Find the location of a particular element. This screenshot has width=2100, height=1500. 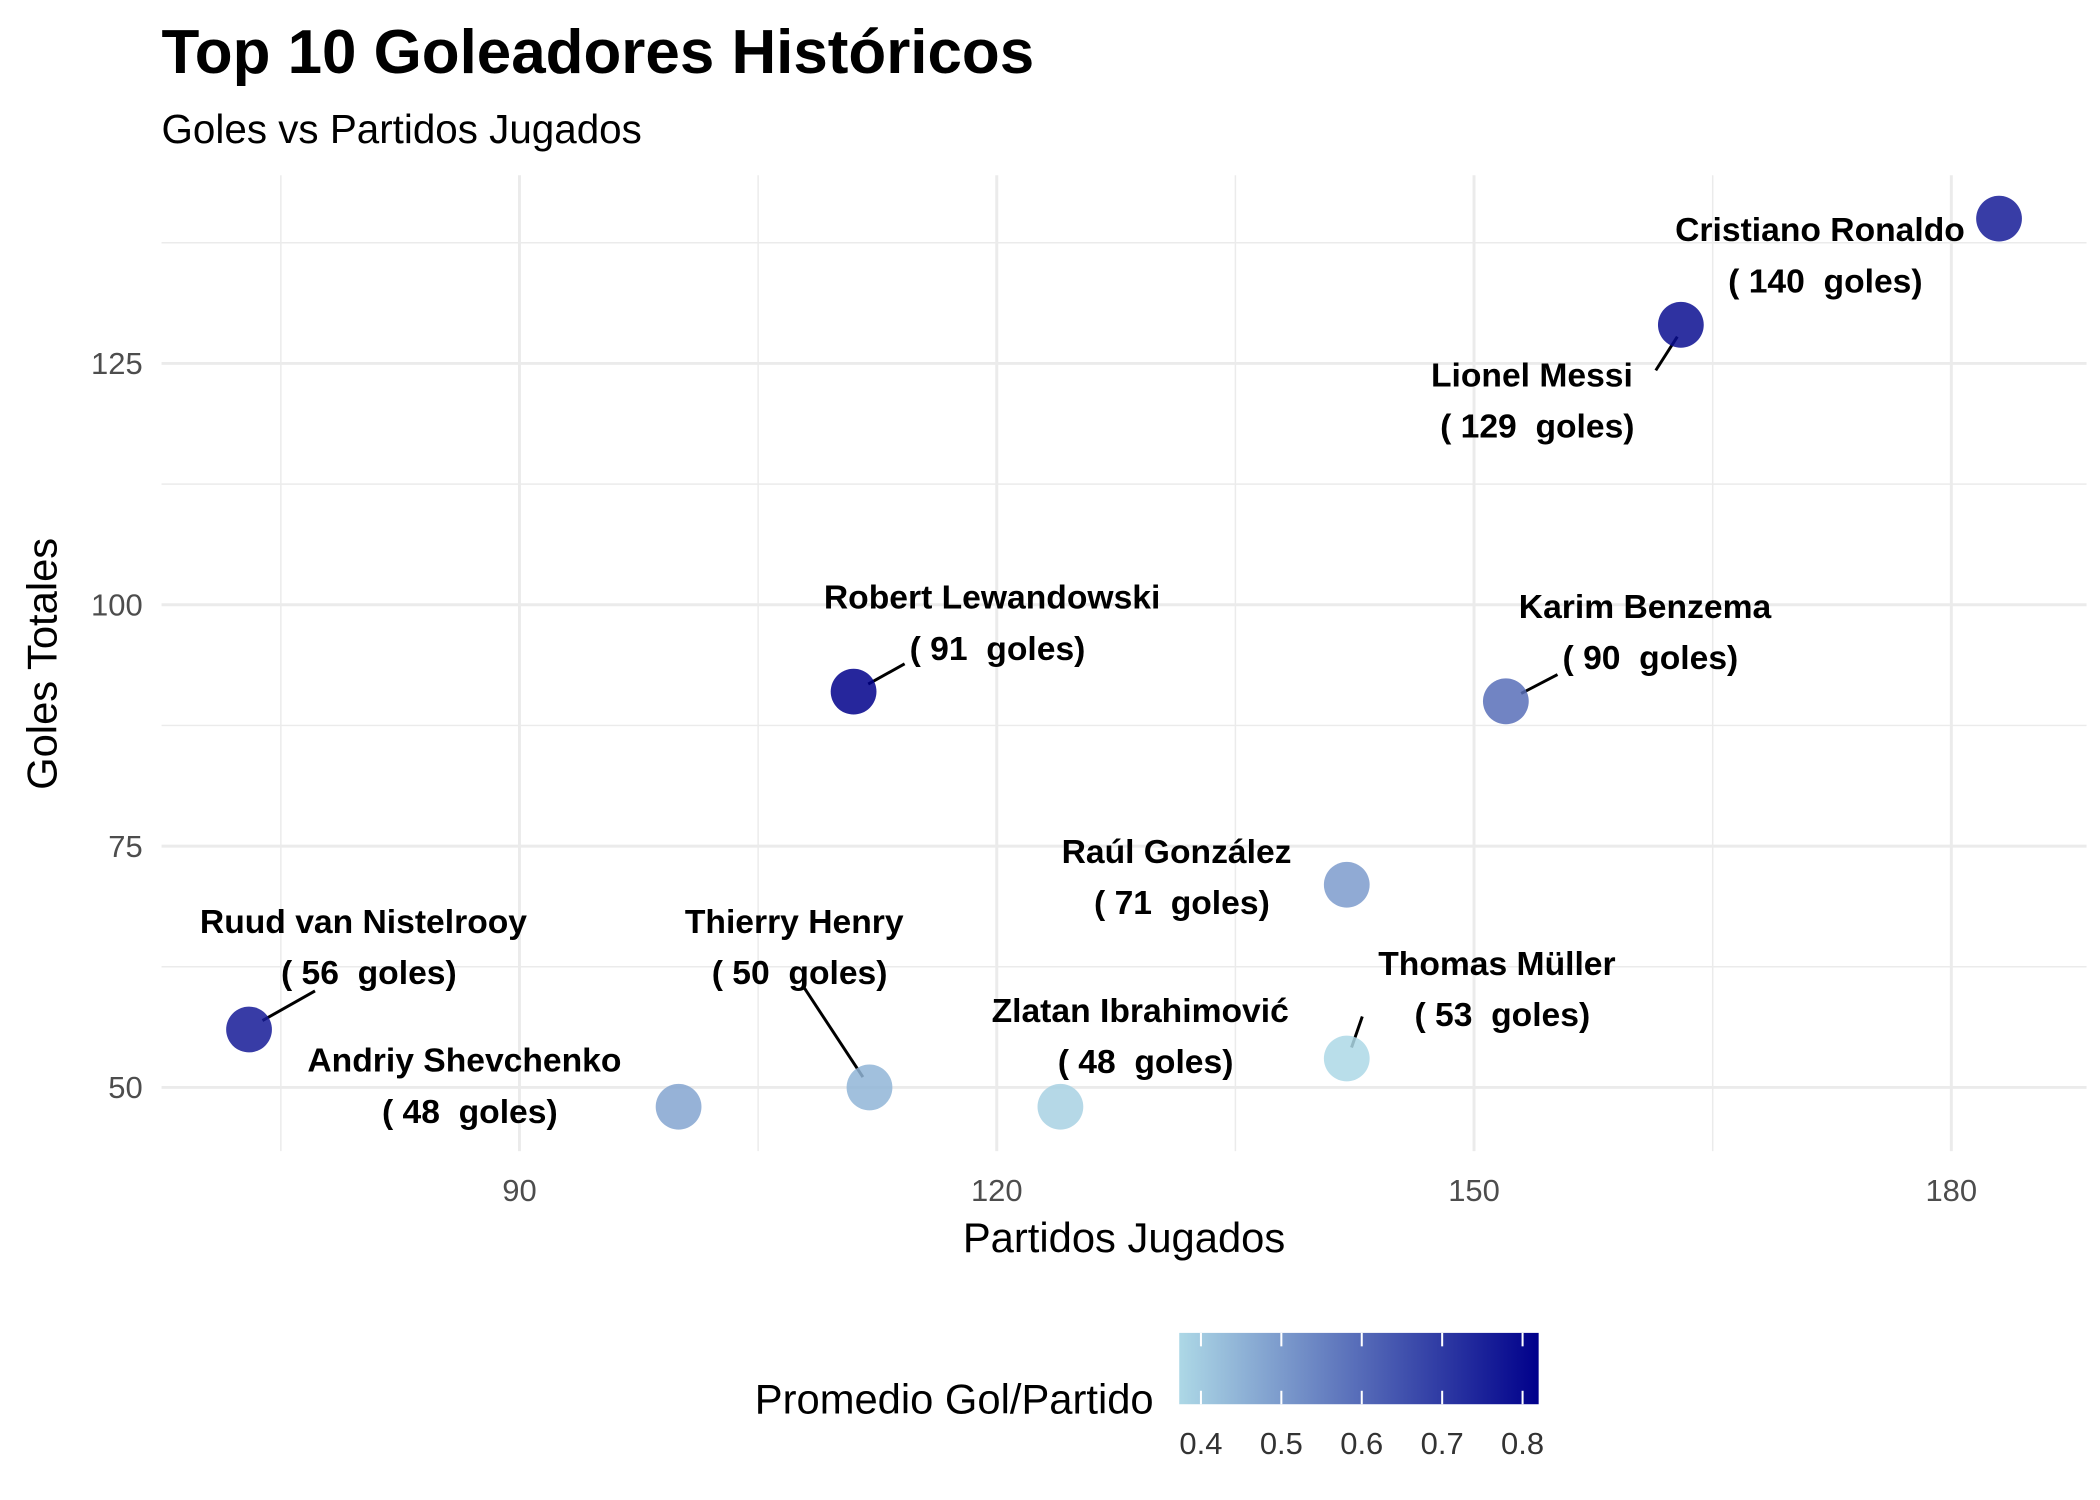

point-label-goals: ( 56 goles) is located at coordinates (369, 973).